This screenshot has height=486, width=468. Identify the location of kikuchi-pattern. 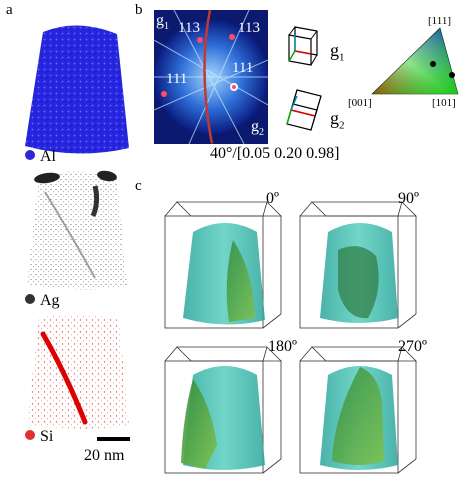
(211, 77).